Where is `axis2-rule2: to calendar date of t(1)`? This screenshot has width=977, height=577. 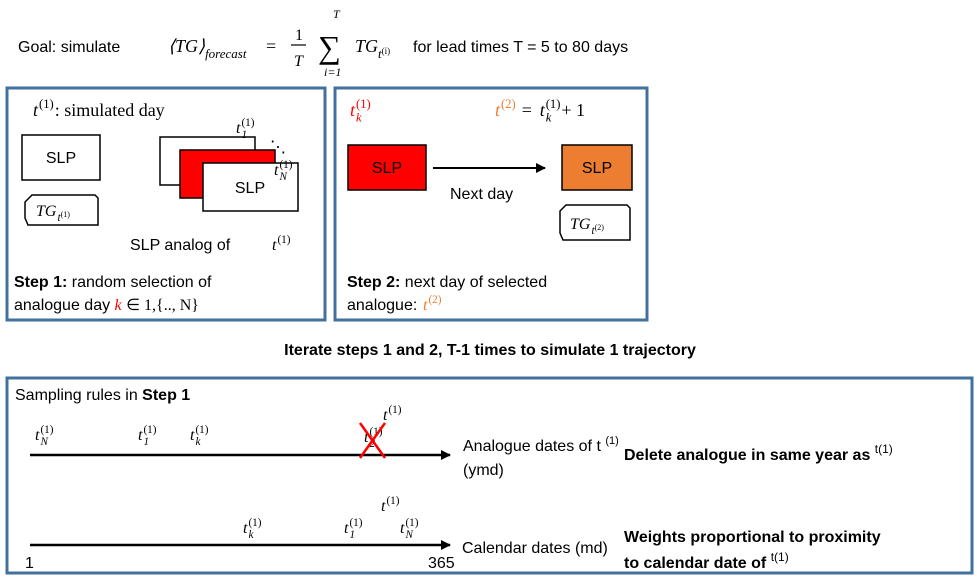
axis2-rule2: to calendar date of t(1) is located at coordinates (706, 561).